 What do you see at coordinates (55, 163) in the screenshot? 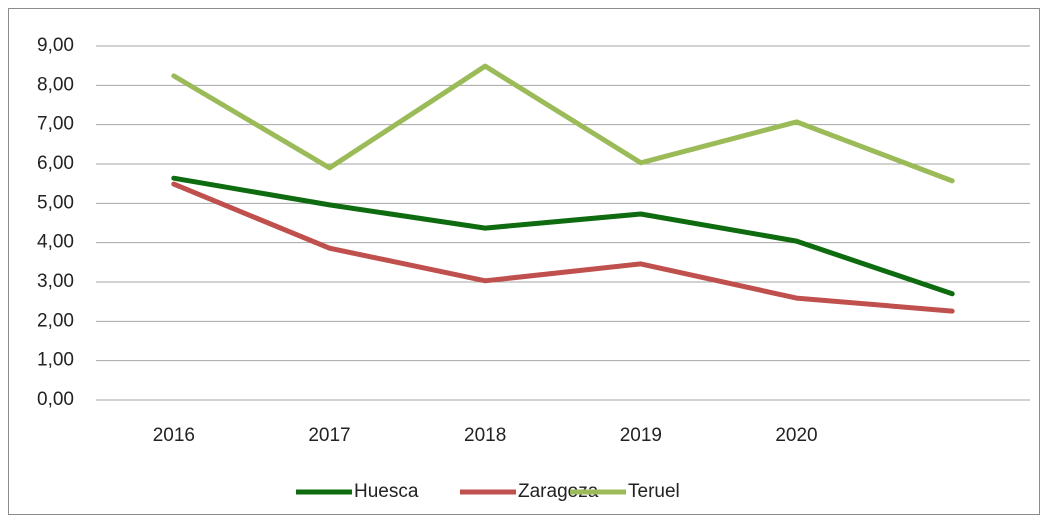
I see `y-tick-label: 6,00` at bounding box center [55, 163].